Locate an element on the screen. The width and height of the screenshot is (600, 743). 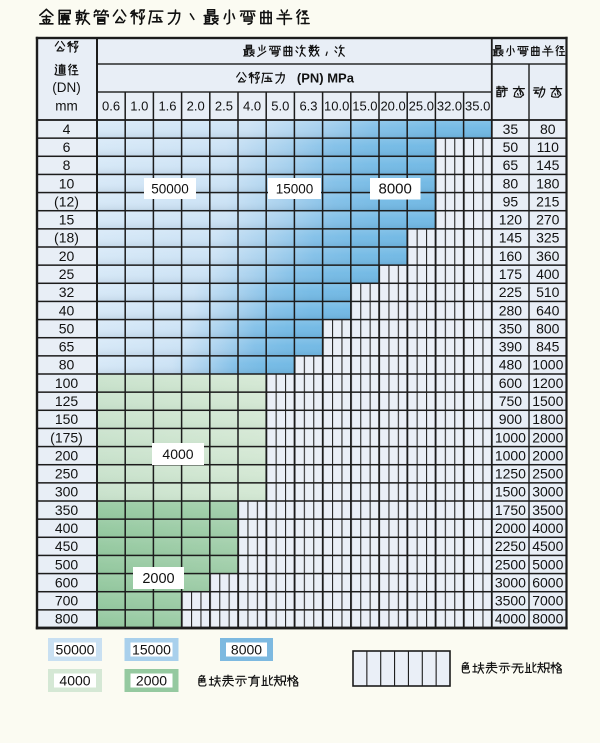
svg-text: 1250 is located at coordinates (510, 474).